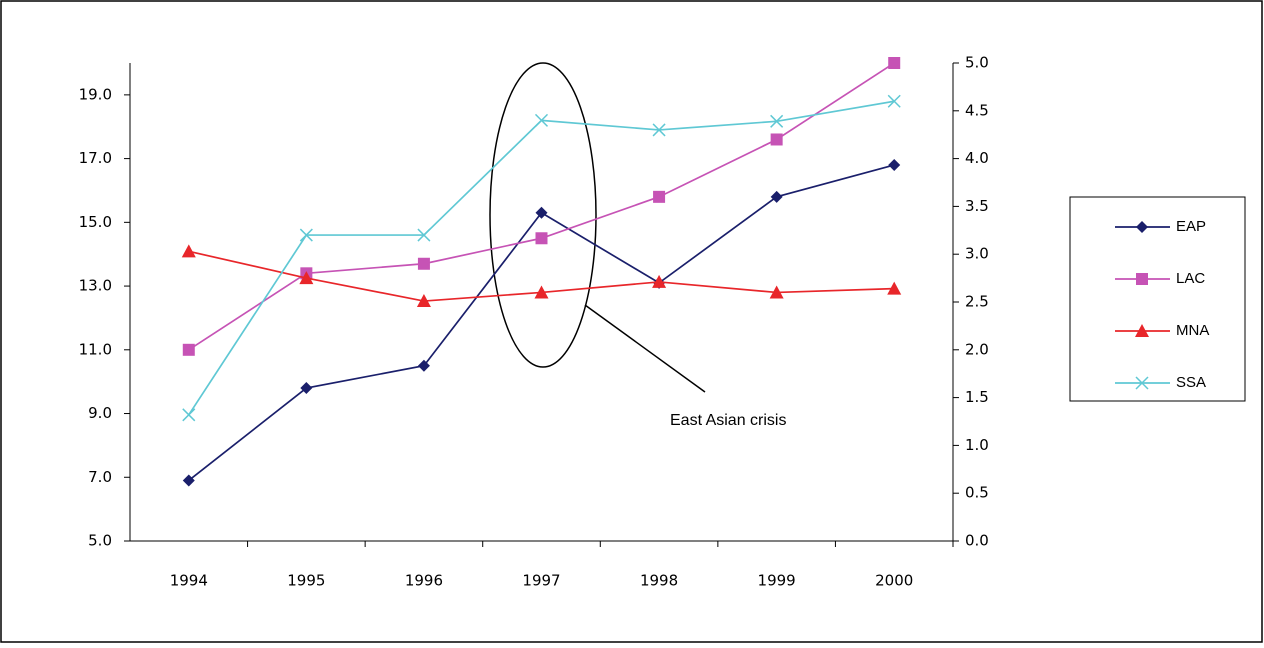 Image resolution: width=1264 pixels, height=648 pixels. What do you see at coordinates (894, 581) in the screenshot?
I see `x-tick-label: 2000` at bounding box center [894, 581].